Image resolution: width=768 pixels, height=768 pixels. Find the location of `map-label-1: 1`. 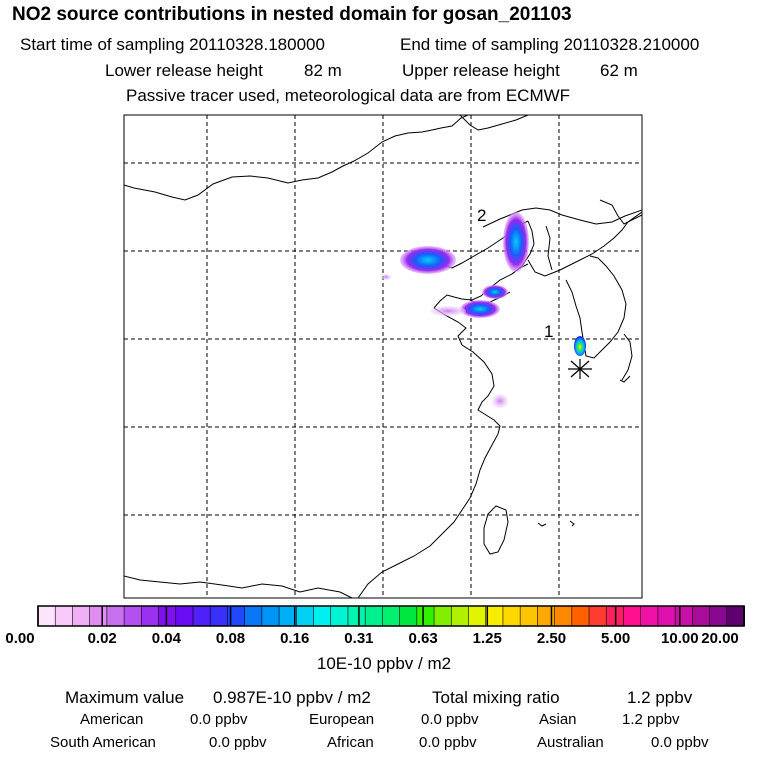

map-label-1: 1 is located at coordinates (548, 331).